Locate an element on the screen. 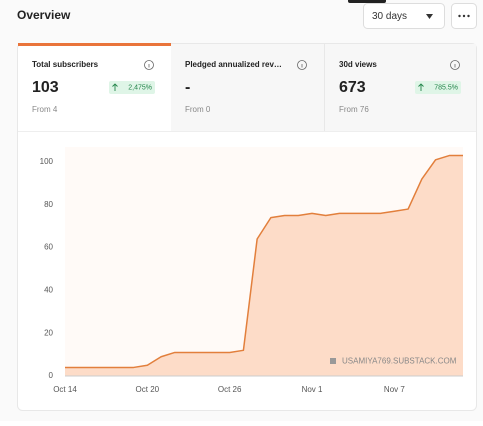 The width and height of the screenshot is (483, 426). stat-from: From 4 is located at coordinates (45, 109).